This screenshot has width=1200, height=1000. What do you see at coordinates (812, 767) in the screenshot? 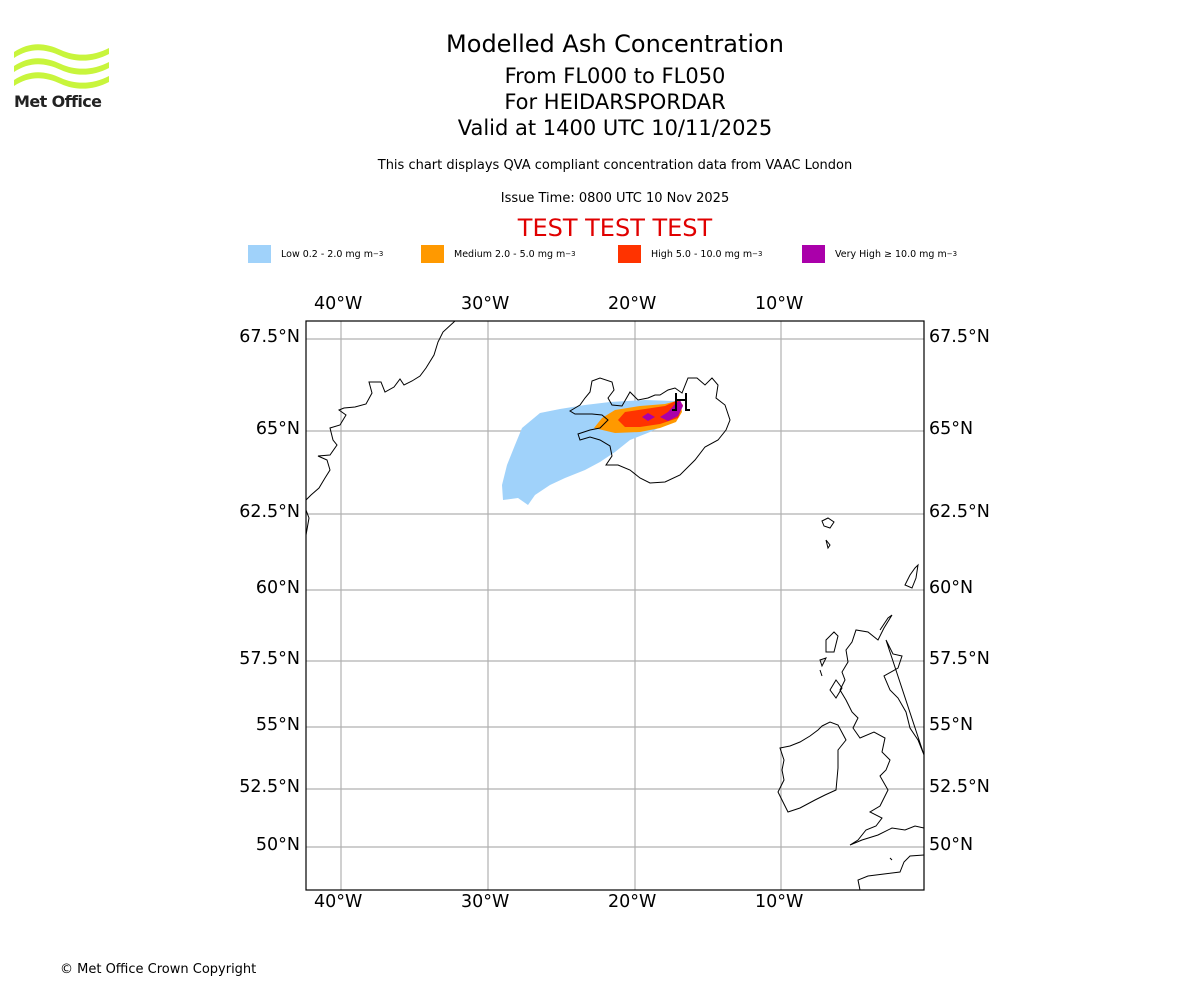
I see `coastline-ireland` at bounding box center [812, 767].